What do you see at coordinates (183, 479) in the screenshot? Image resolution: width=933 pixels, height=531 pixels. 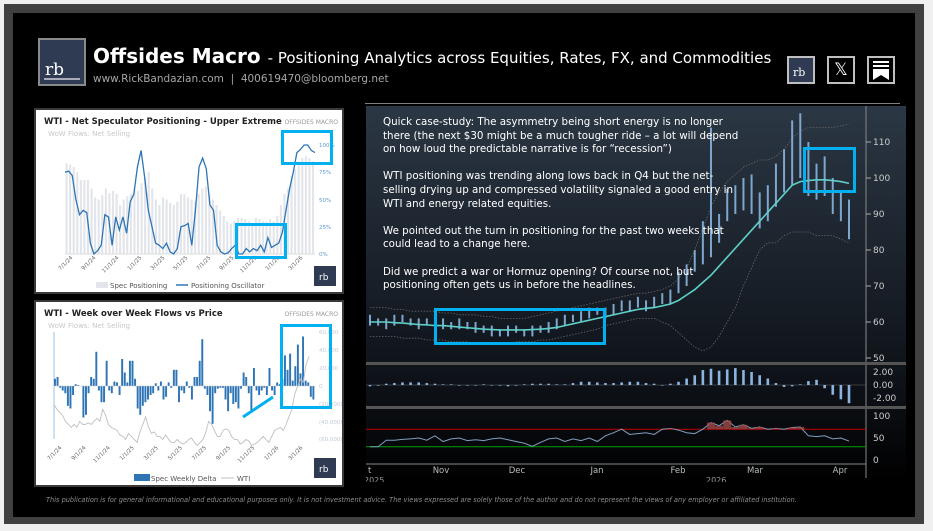 I see `legend-label: Spec Weekly Delta` at bounding box center [183, 479].